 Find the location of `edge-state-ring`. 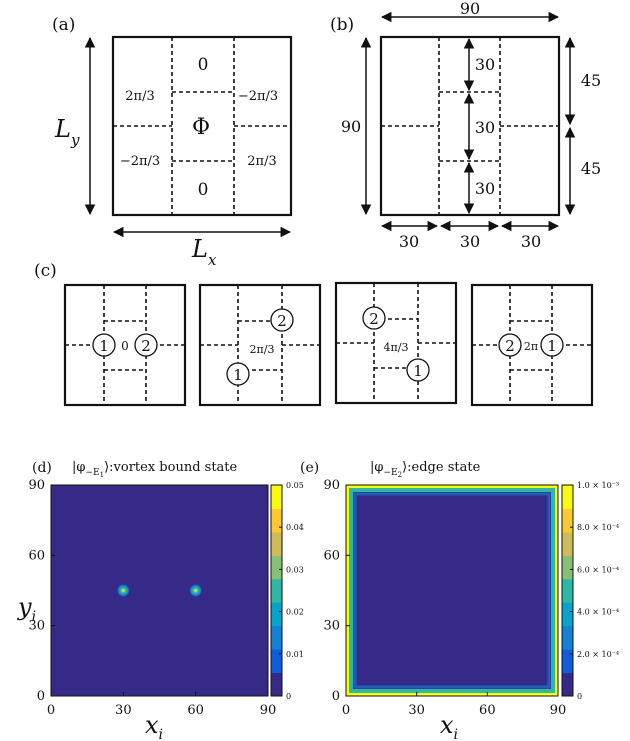

edge-state-ring is located at coordinates (452, 590).